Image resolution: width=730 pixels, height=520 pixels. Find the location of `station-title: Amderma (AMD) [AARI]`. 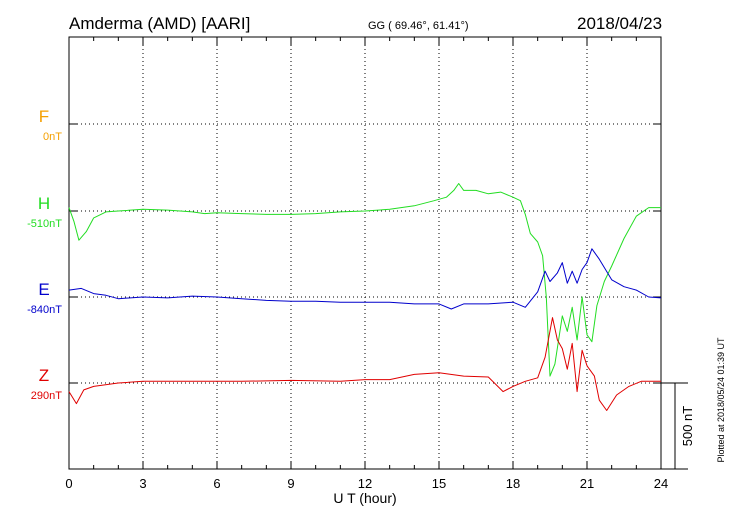

station-title: Amderma (AMD) [AARI] is located at coordinates (159, 23).